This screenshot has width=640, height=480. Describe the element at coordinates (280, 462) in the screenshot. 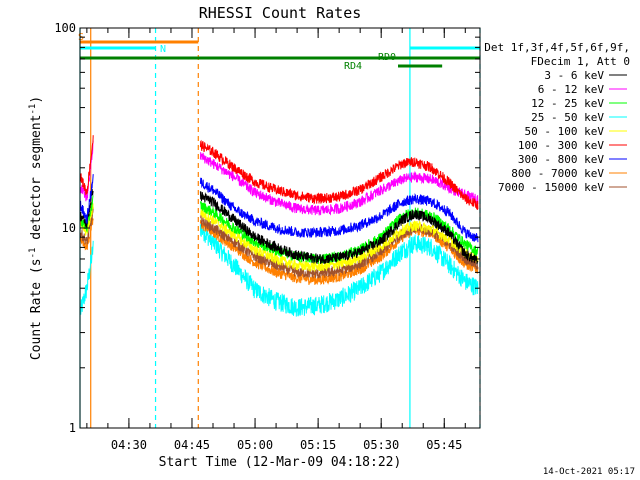

I see `x-axis-label: Start Time (12-Mar-09 04:18:22)` at that location.